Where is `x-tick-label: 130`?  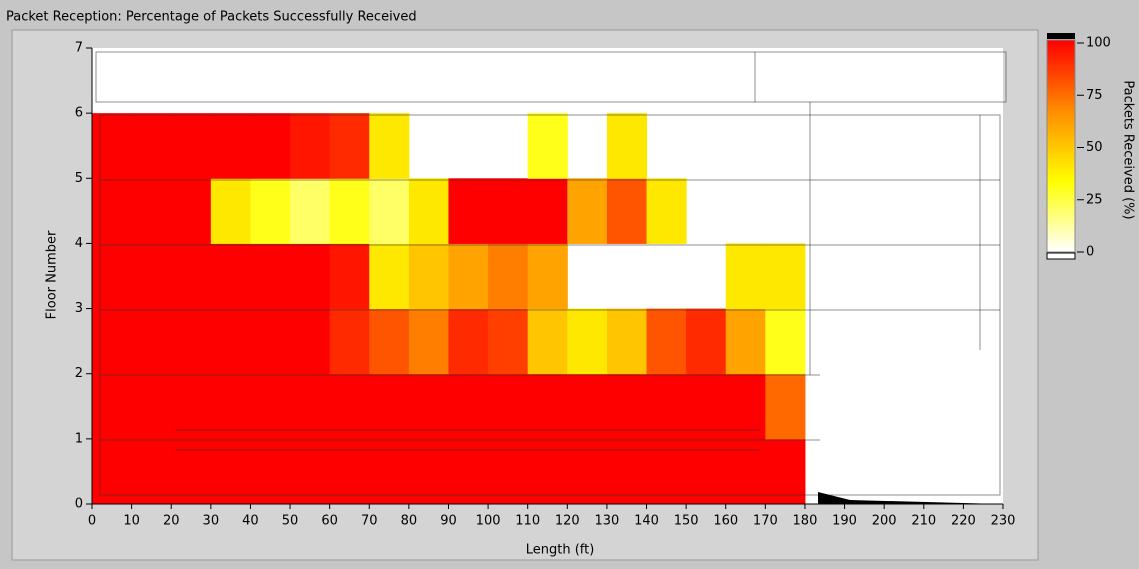 x-tick-label: 130 is located at coordinates (606, 521).